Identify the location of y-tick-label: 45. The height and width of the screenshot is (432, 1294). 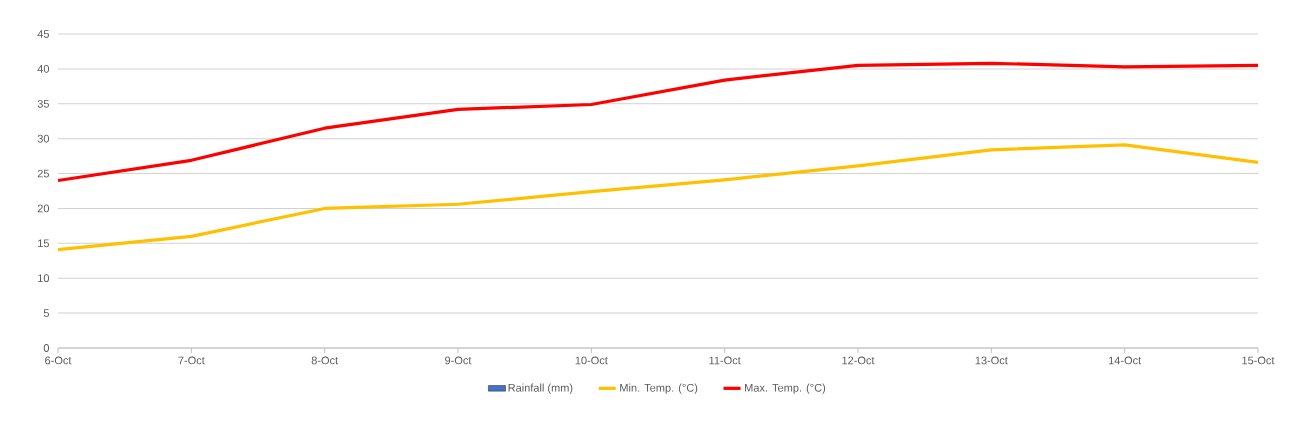
(43, 34).